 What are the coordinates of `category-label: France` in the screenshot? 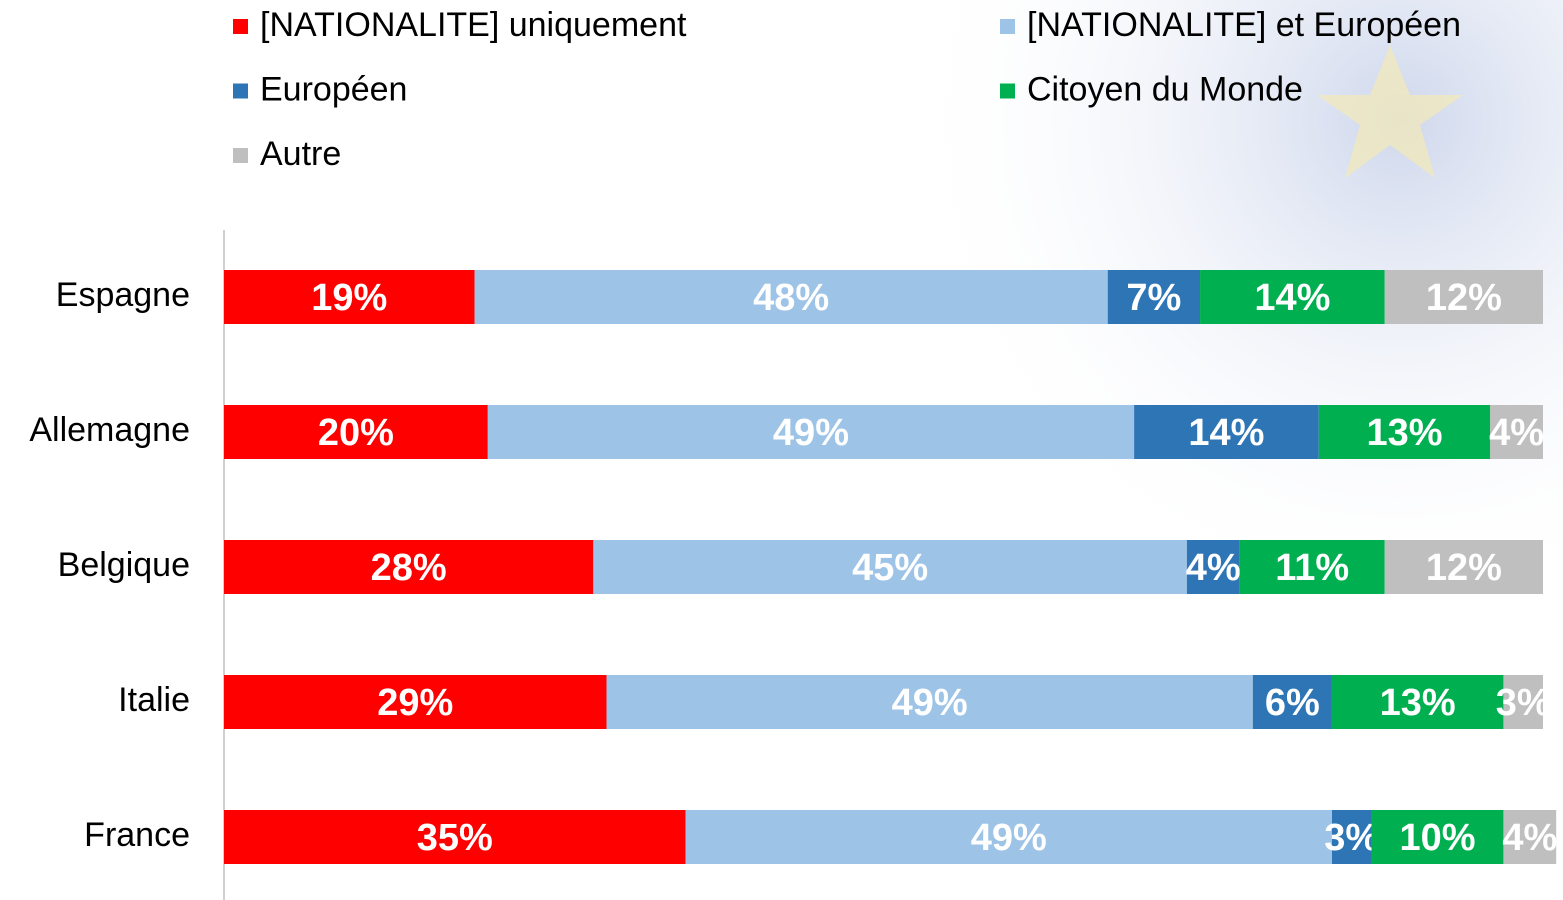 It's located at (137, 835).